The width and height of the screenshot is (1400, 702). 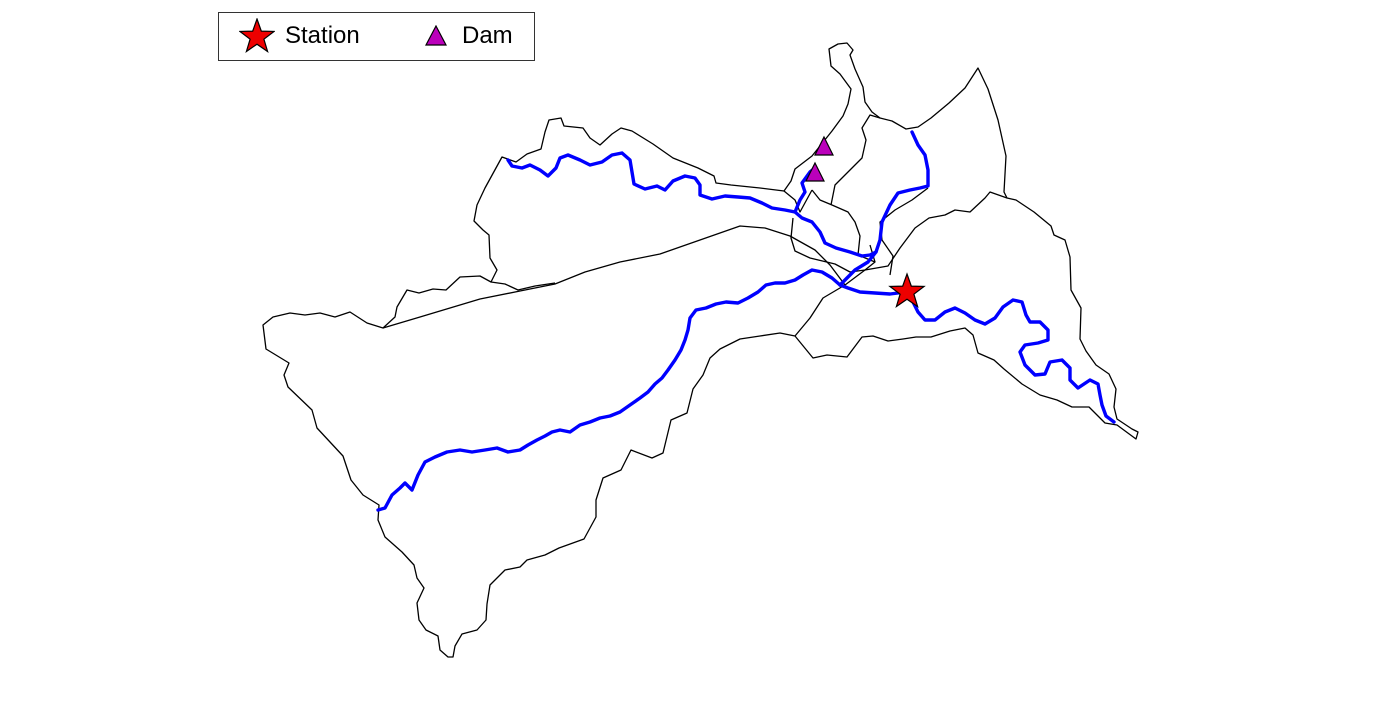 What do you see at coordinates (523, 286) in the screenshot?
I see `divide-north` at bounding box center [523, 286].